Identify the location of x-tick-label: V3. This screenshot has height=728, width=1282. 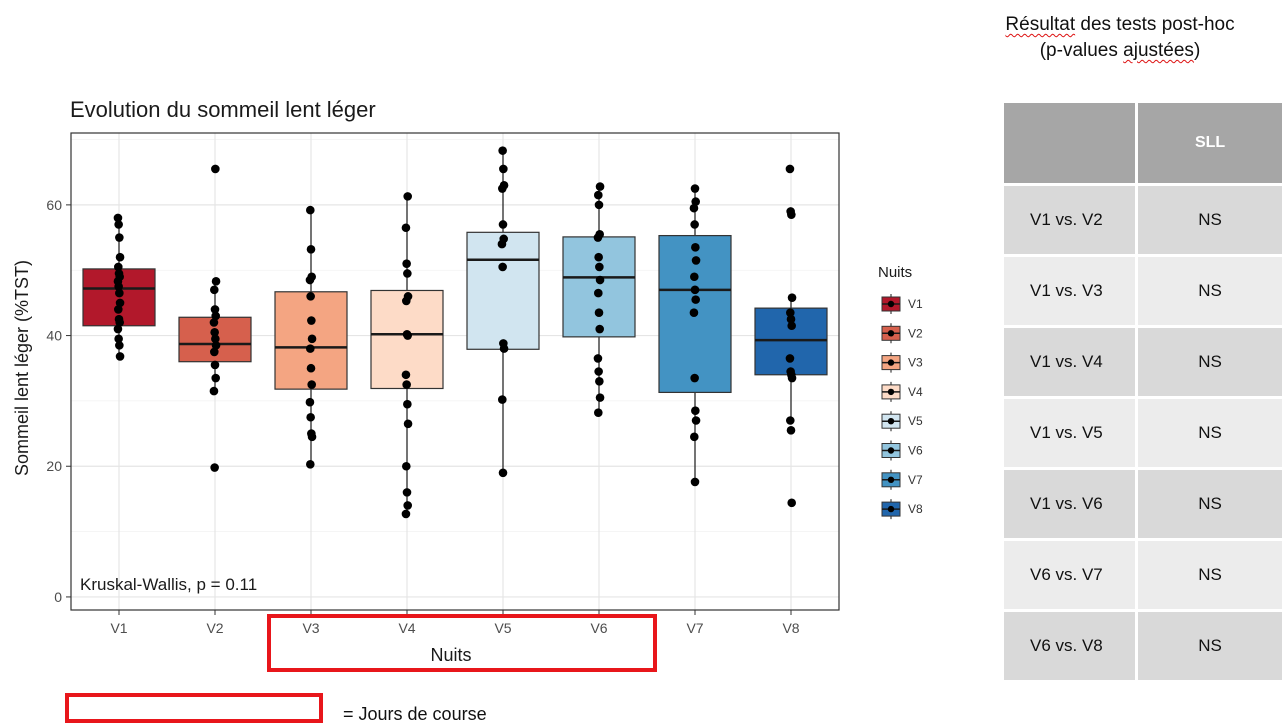
(310, 628).